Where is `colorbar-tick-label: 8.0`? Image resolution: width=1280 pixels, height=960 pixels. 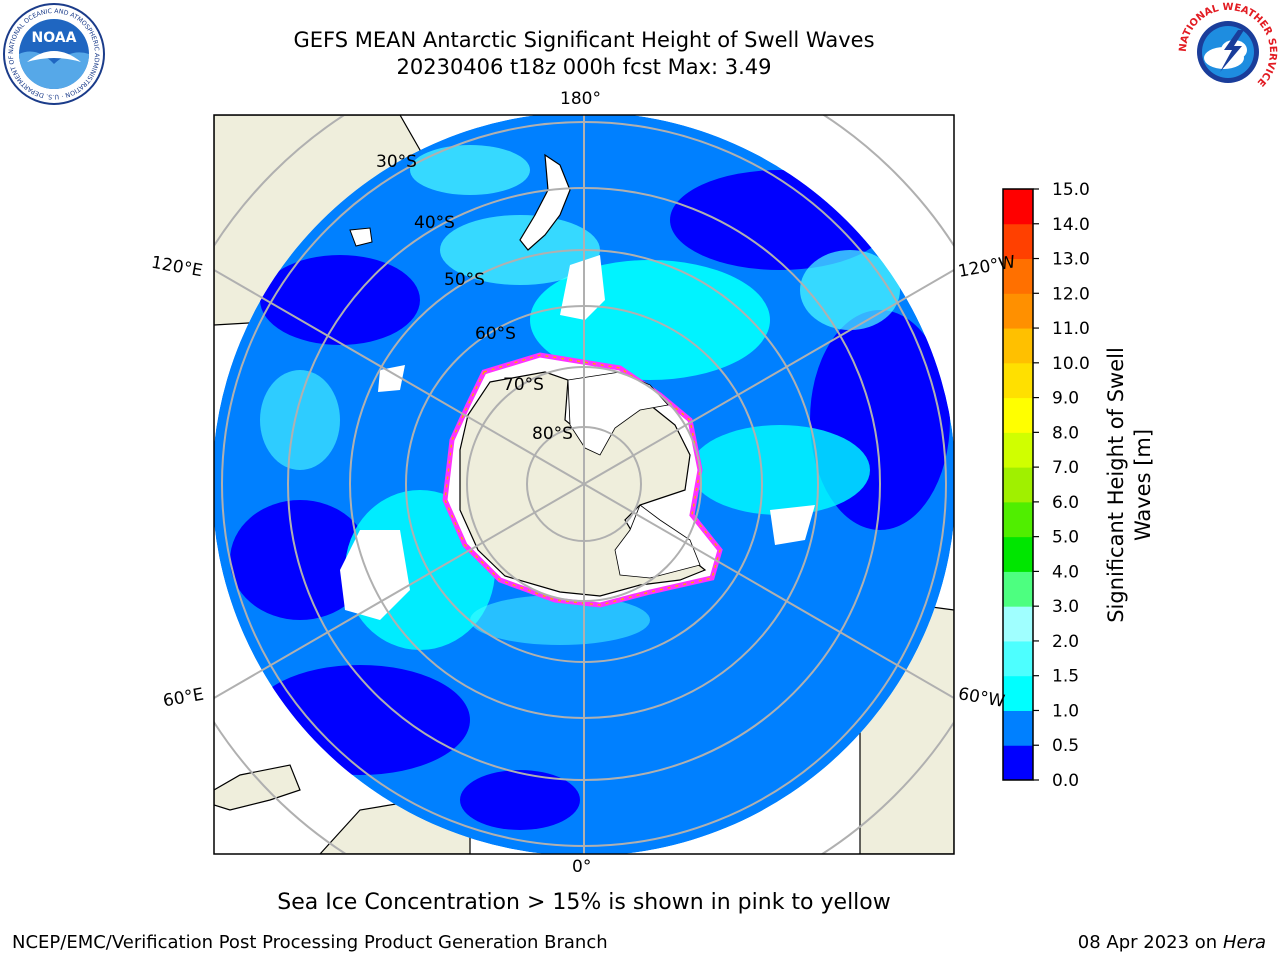
colorbar-tick-label: 8.0 is located at coordinates (1065, 433).